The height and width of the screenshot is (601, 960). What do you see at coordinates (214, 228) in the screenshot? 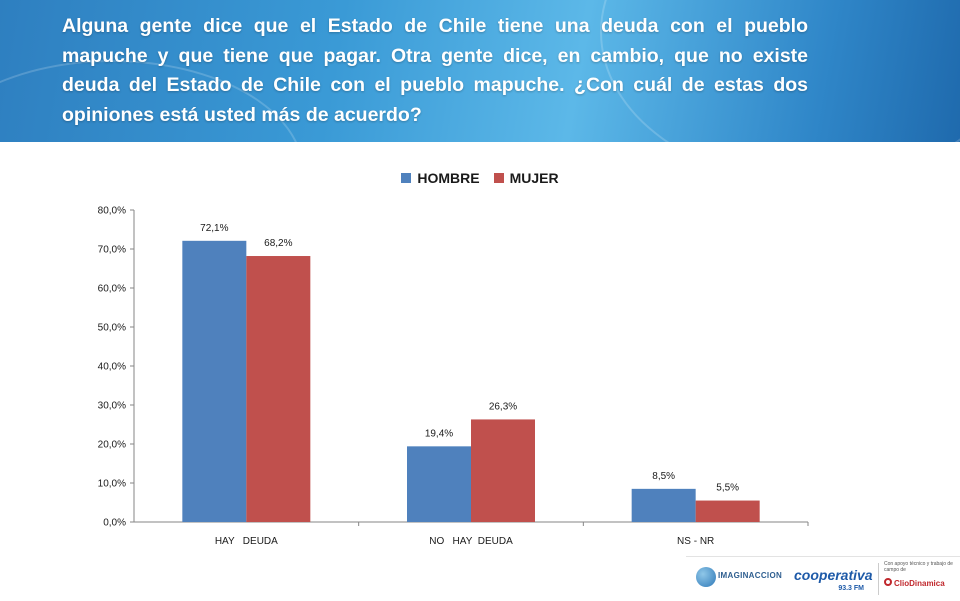
I see `data-label: 72,1%` at bounding box center [214, 228].